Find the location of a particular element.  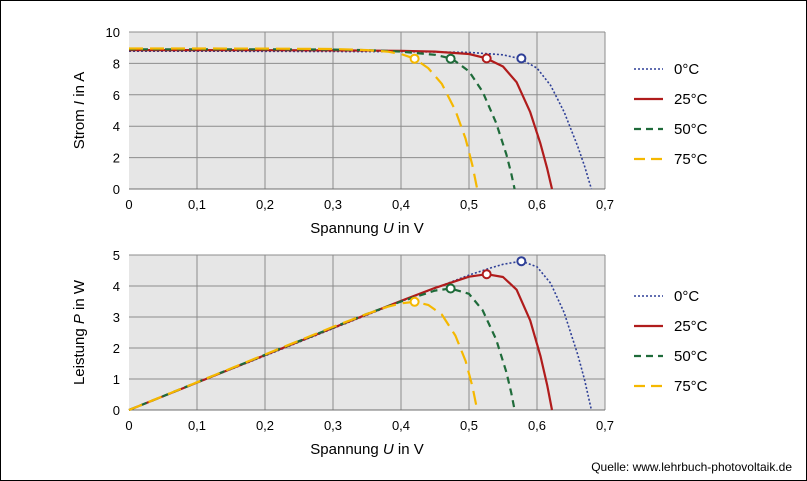

source-caption: Quelle: www.lehrbuch-photovoltaik.de is located at coordinates (691, 467).